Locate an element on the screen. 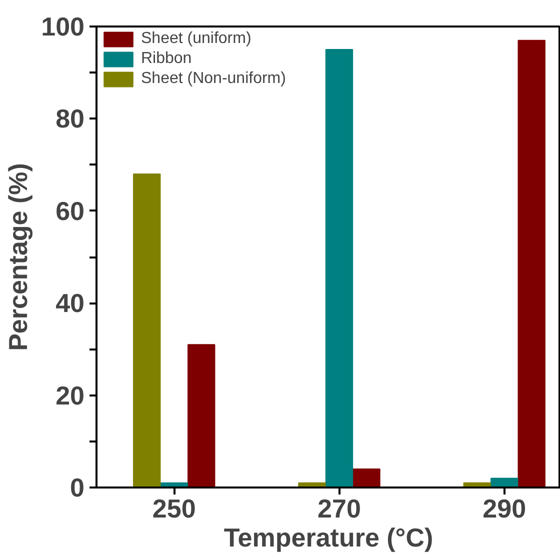  legend-label: Sheet (Non-uniform) is located at coordinates (213, 79).